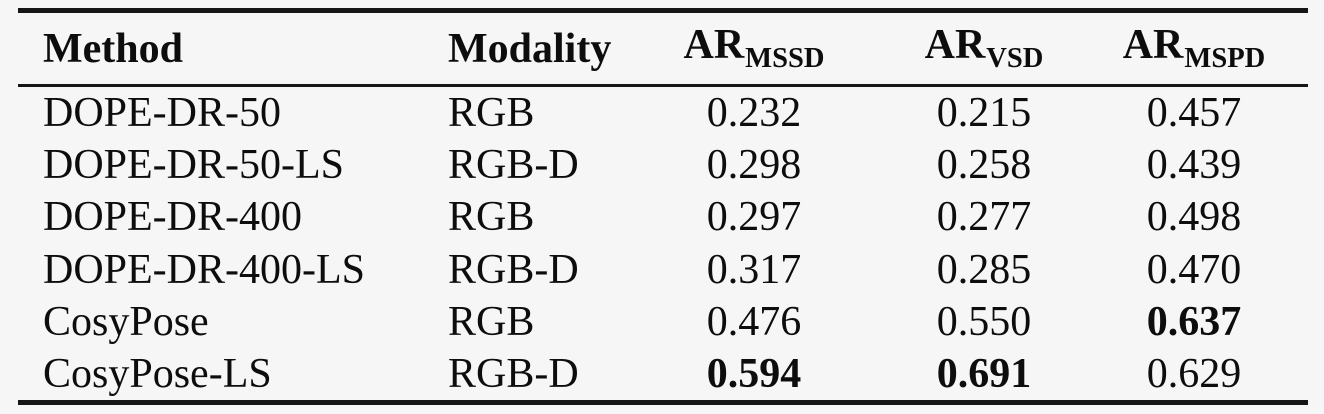 The image size is (1324, 414). I want to click on header-subscript: MSSD, so click(785, 58).